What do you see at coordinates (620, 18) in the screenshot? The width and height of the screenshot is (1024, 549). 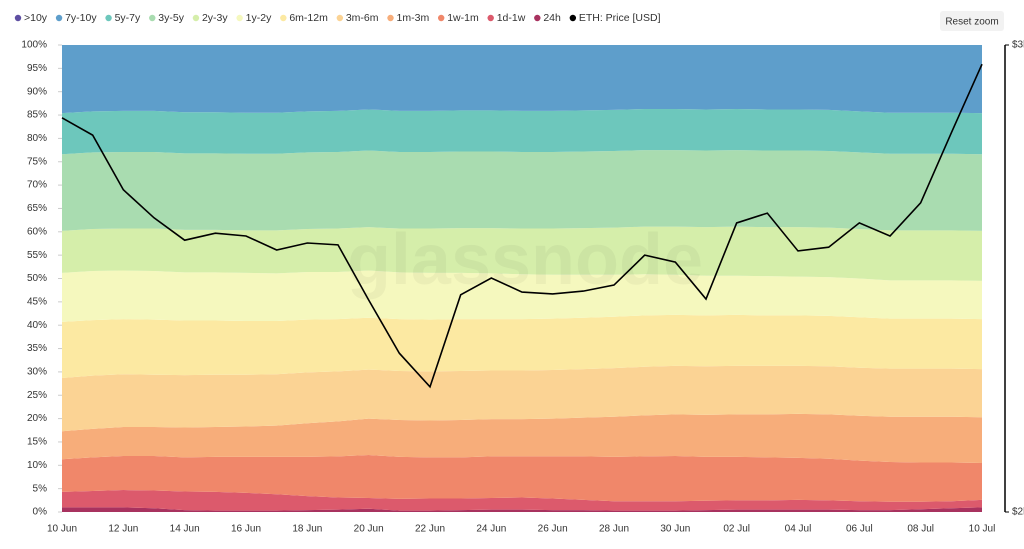 I see `legend-label: ETH: Price [USD]` at bounding box center [620, 18].